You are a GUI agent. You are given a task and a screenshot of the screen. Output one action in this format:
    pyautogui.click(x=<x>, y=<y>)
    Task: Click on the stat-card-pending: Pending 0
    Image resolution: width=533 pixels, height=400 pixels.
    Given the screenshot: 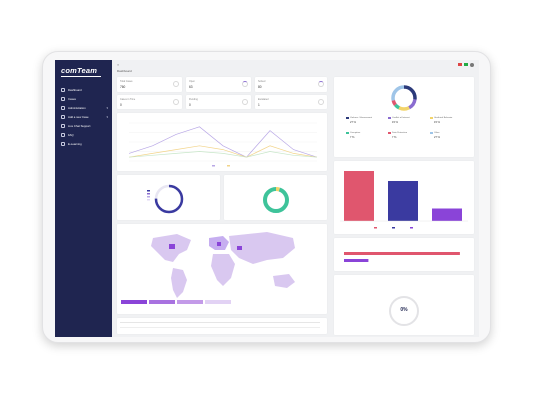 What is the action you would take?
    pyautogui.click(x=218, y=102)
    